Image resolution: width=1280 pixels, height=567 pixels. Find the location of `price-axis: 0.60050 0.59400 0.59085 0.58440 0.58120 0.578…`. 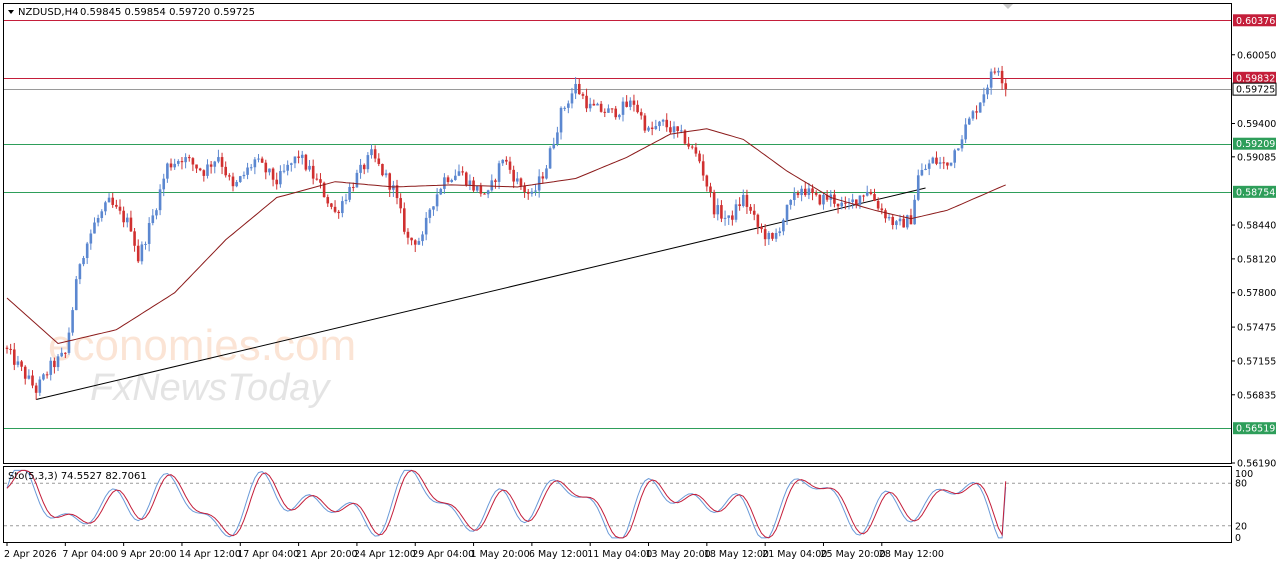

price-axis: 0.60050 0.59400 0.59085 0.58440 0.58120 0.578… is located at coordinates (1253, 260).